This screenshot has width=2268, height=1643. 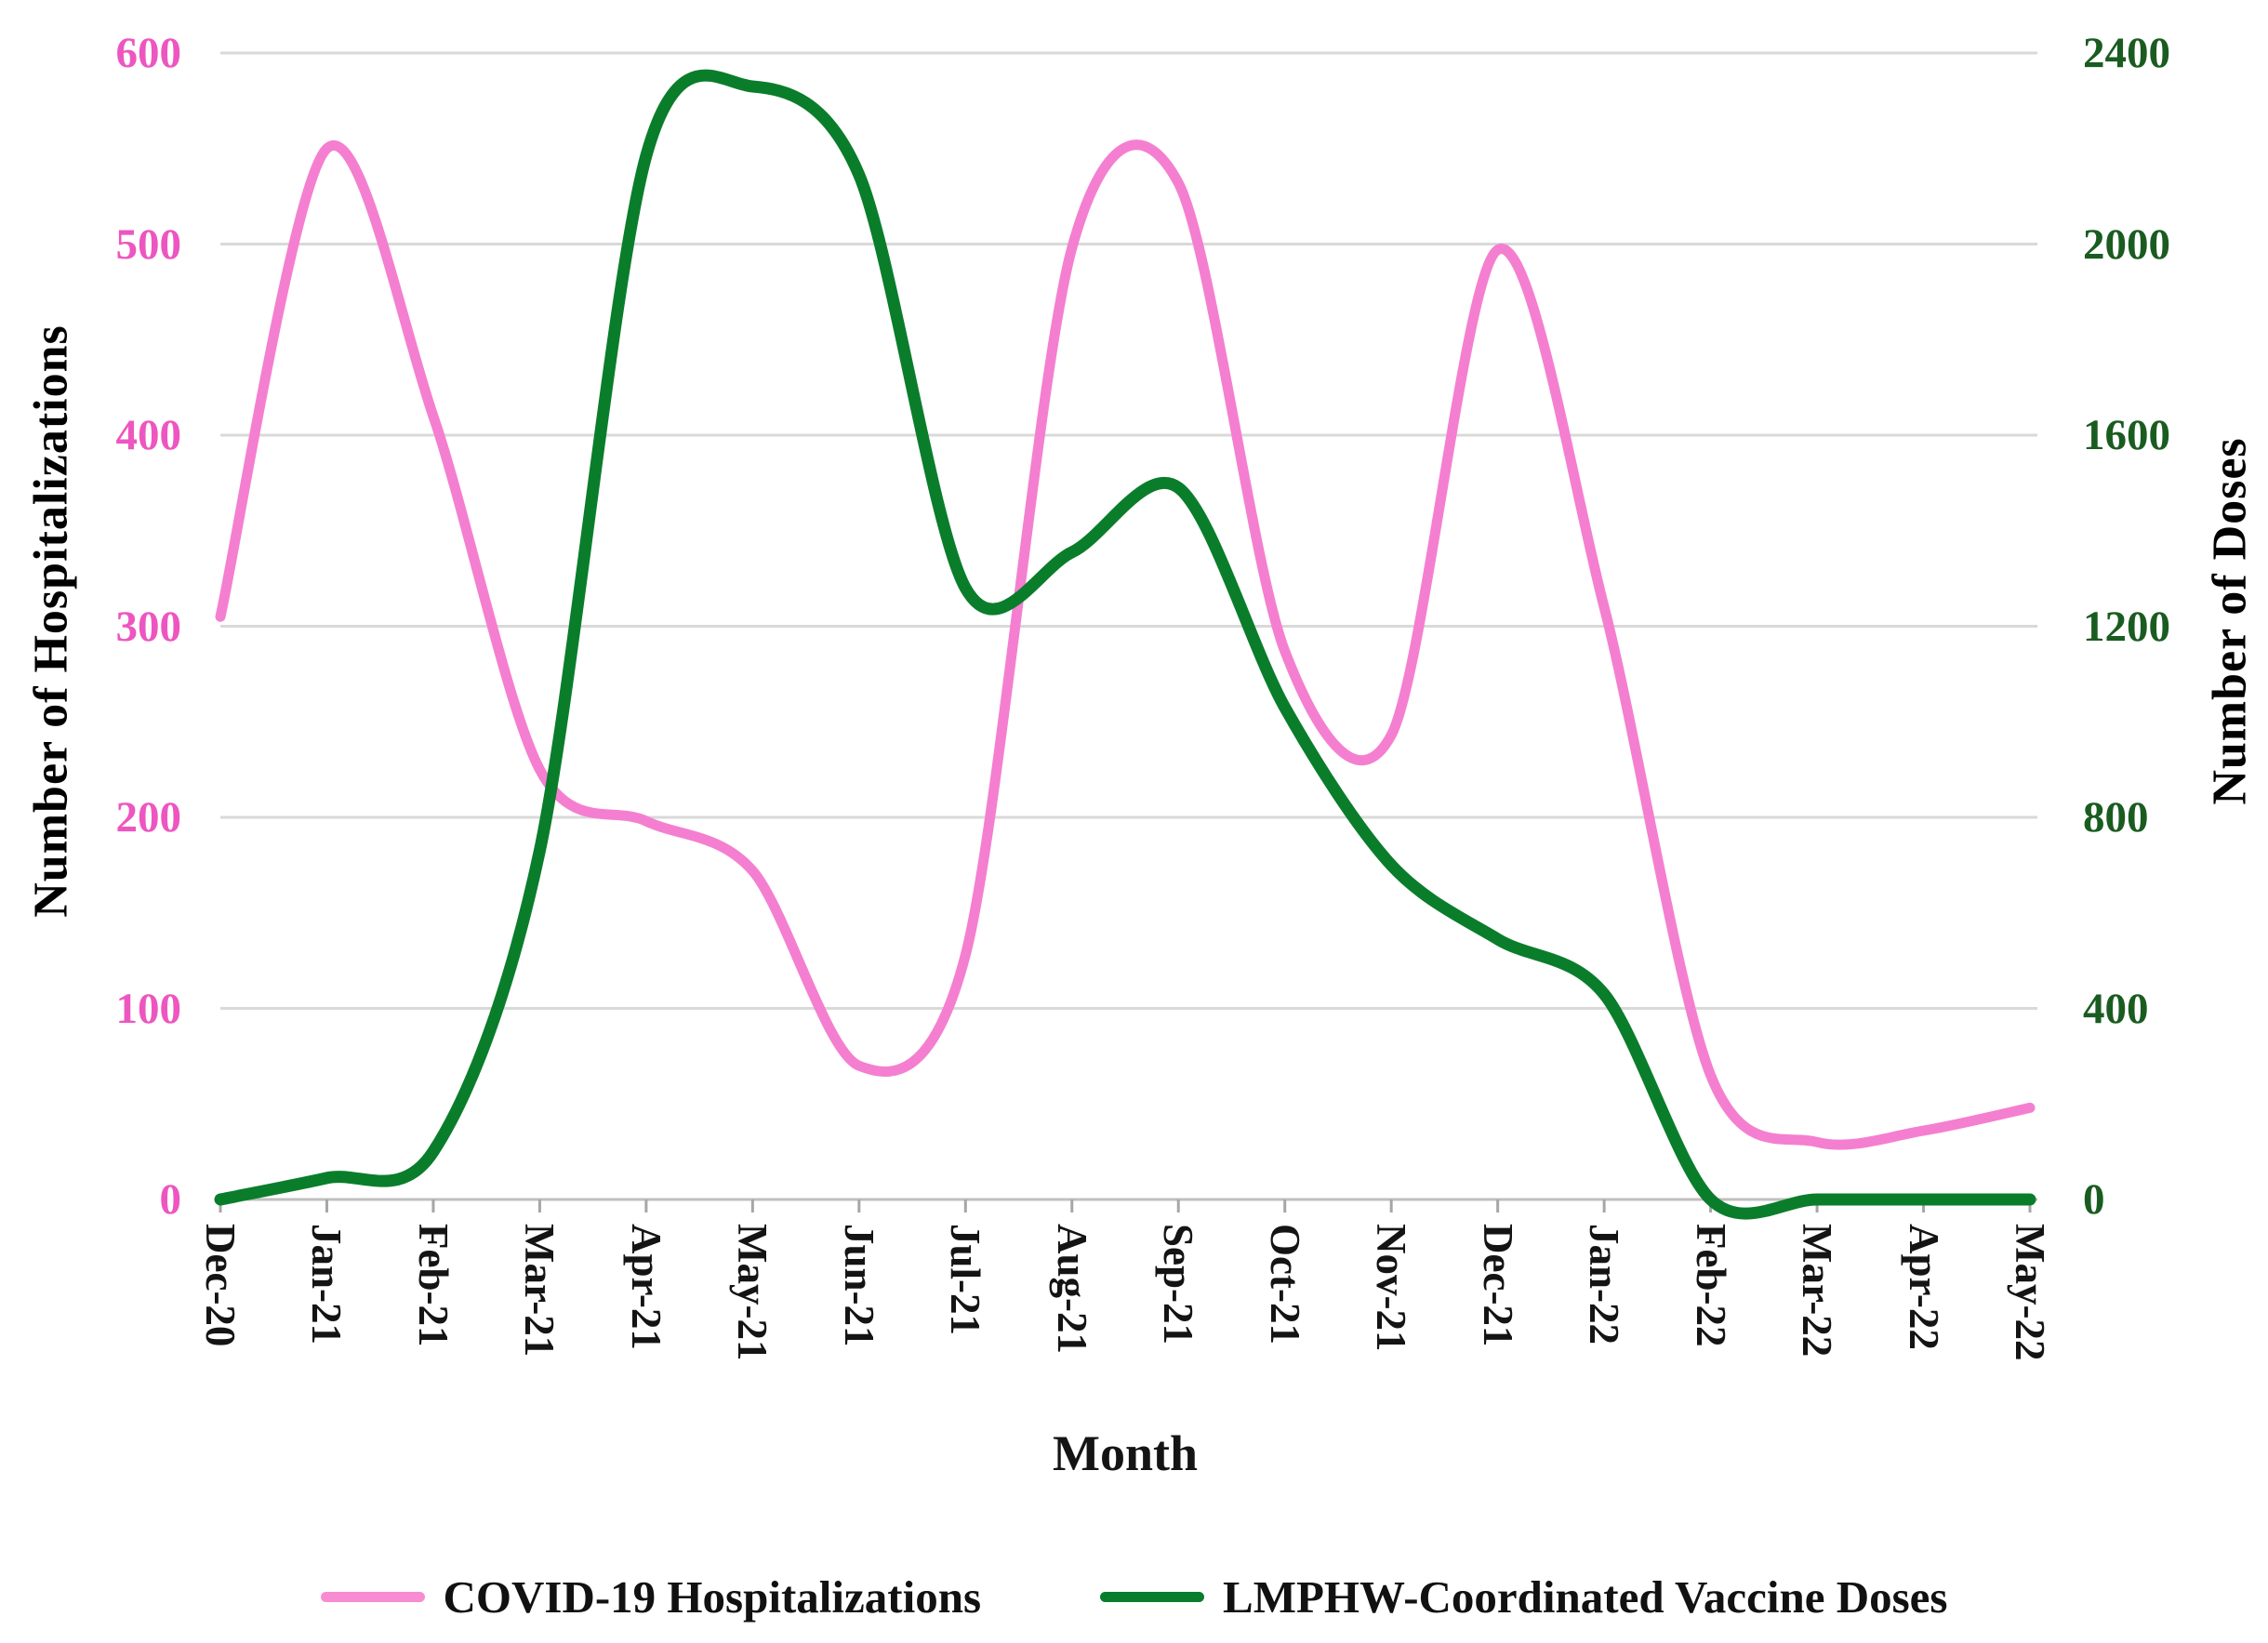 What do you see at coordinates (2126, 53) in the screenshot?
I see `right-axis-tick-label: 2400` at bounding box center [2126, 53].